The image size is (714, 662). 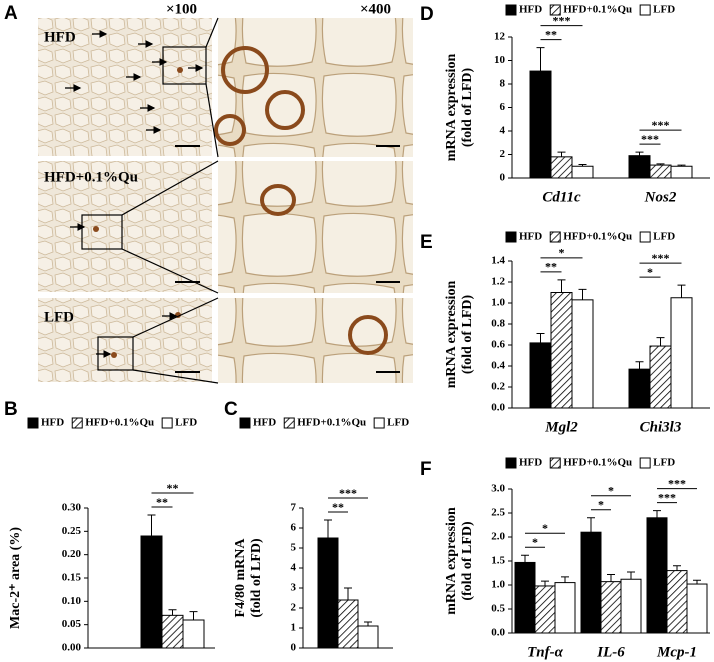 I want to click on x-tick-label: Tnf-α, so click(x=545, y=652).